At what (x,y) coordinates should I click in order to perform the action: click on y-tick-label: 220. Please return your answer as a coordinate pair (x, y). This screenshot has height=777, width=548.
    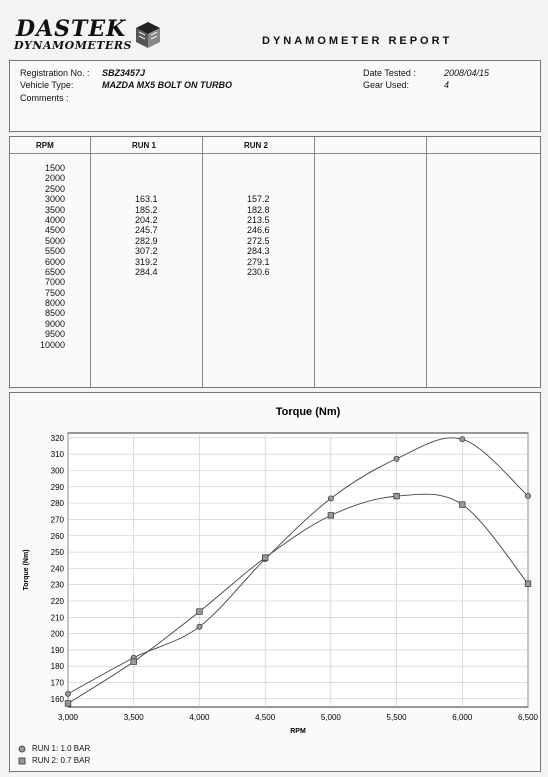
    Looking at the image, I should click on (58, 601).